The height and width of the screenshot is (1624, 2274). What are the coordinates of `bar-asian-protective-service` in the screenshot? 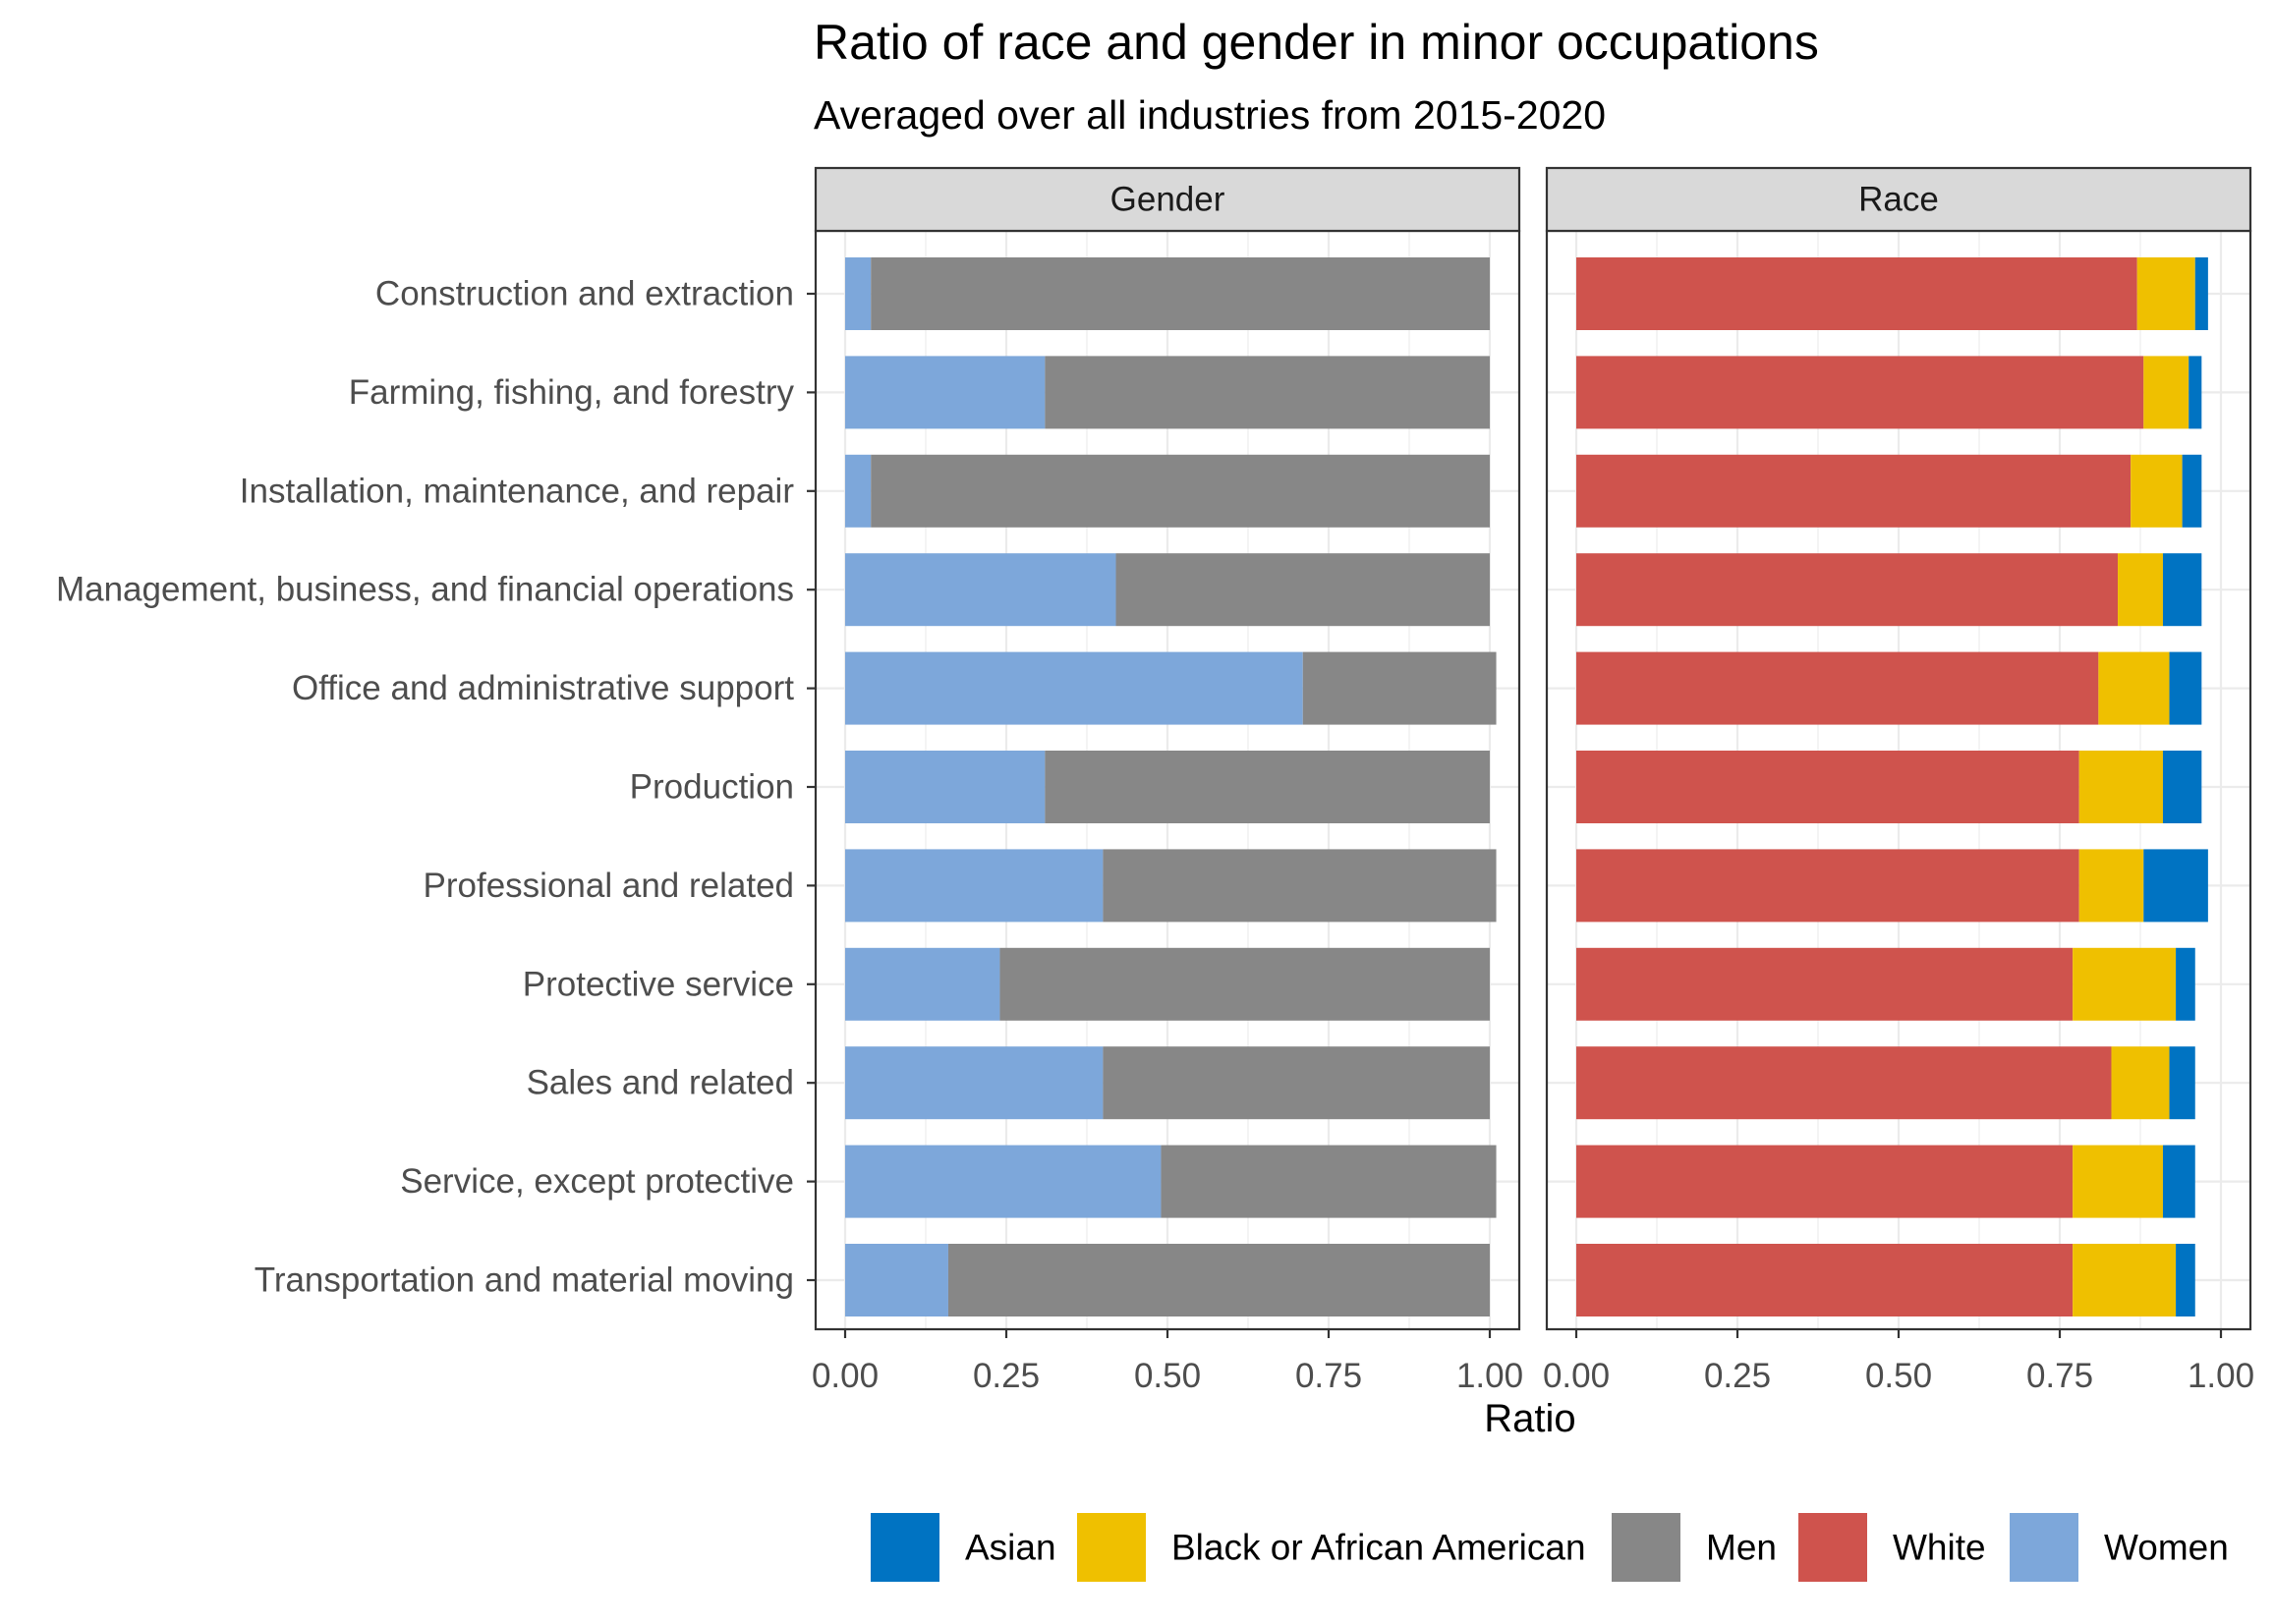 It's located at (2185, 984).